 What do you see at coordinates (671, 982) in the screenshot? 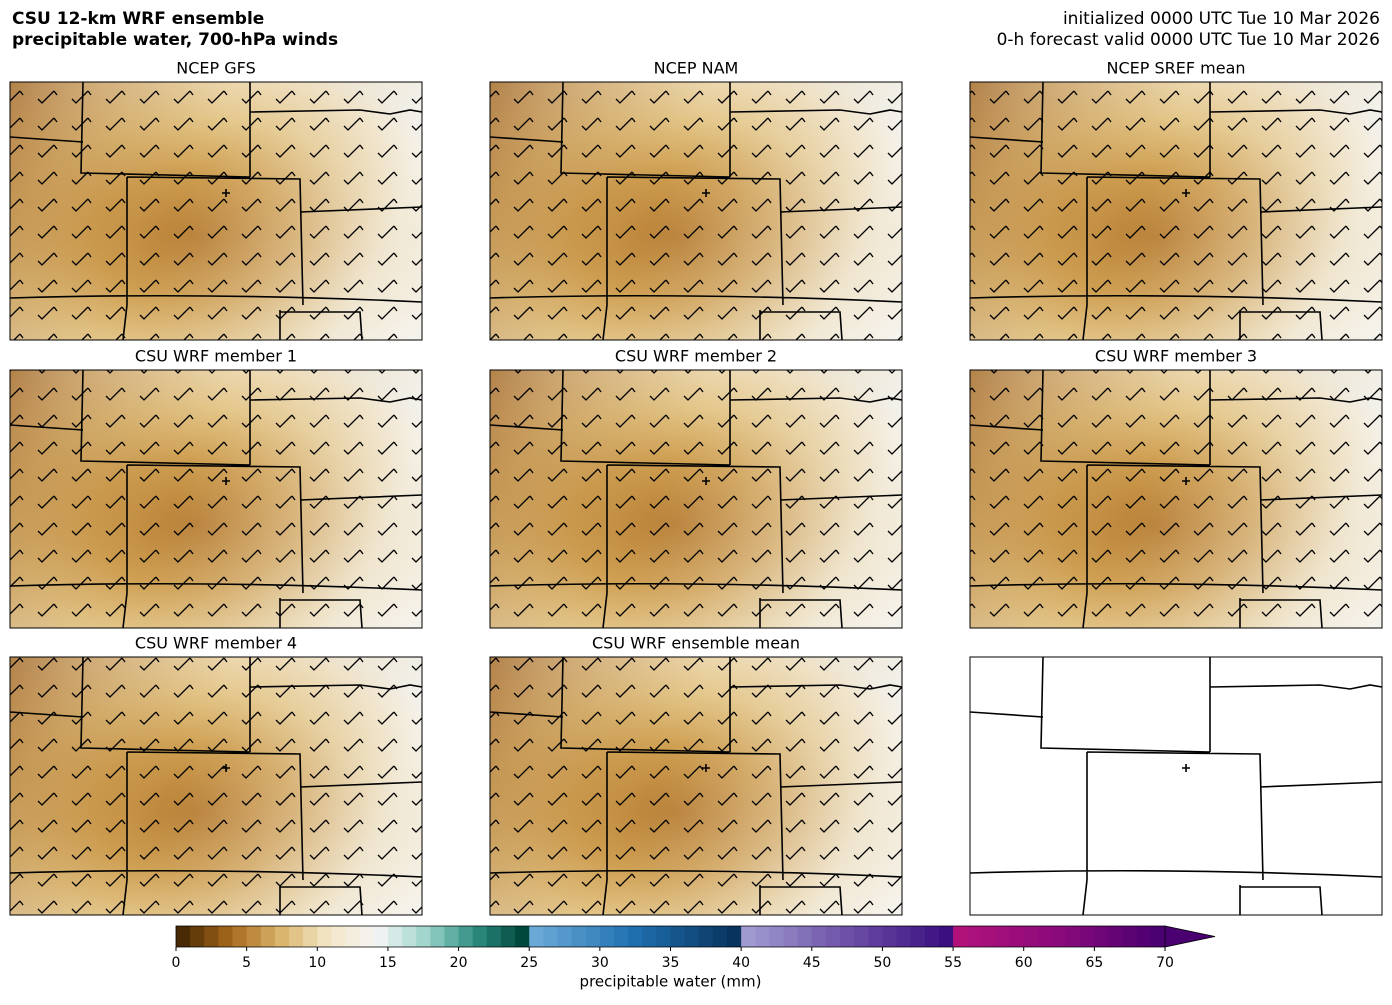
I see `colorbar-label: precipitable water (mm)` at bounding box center [671, 982].